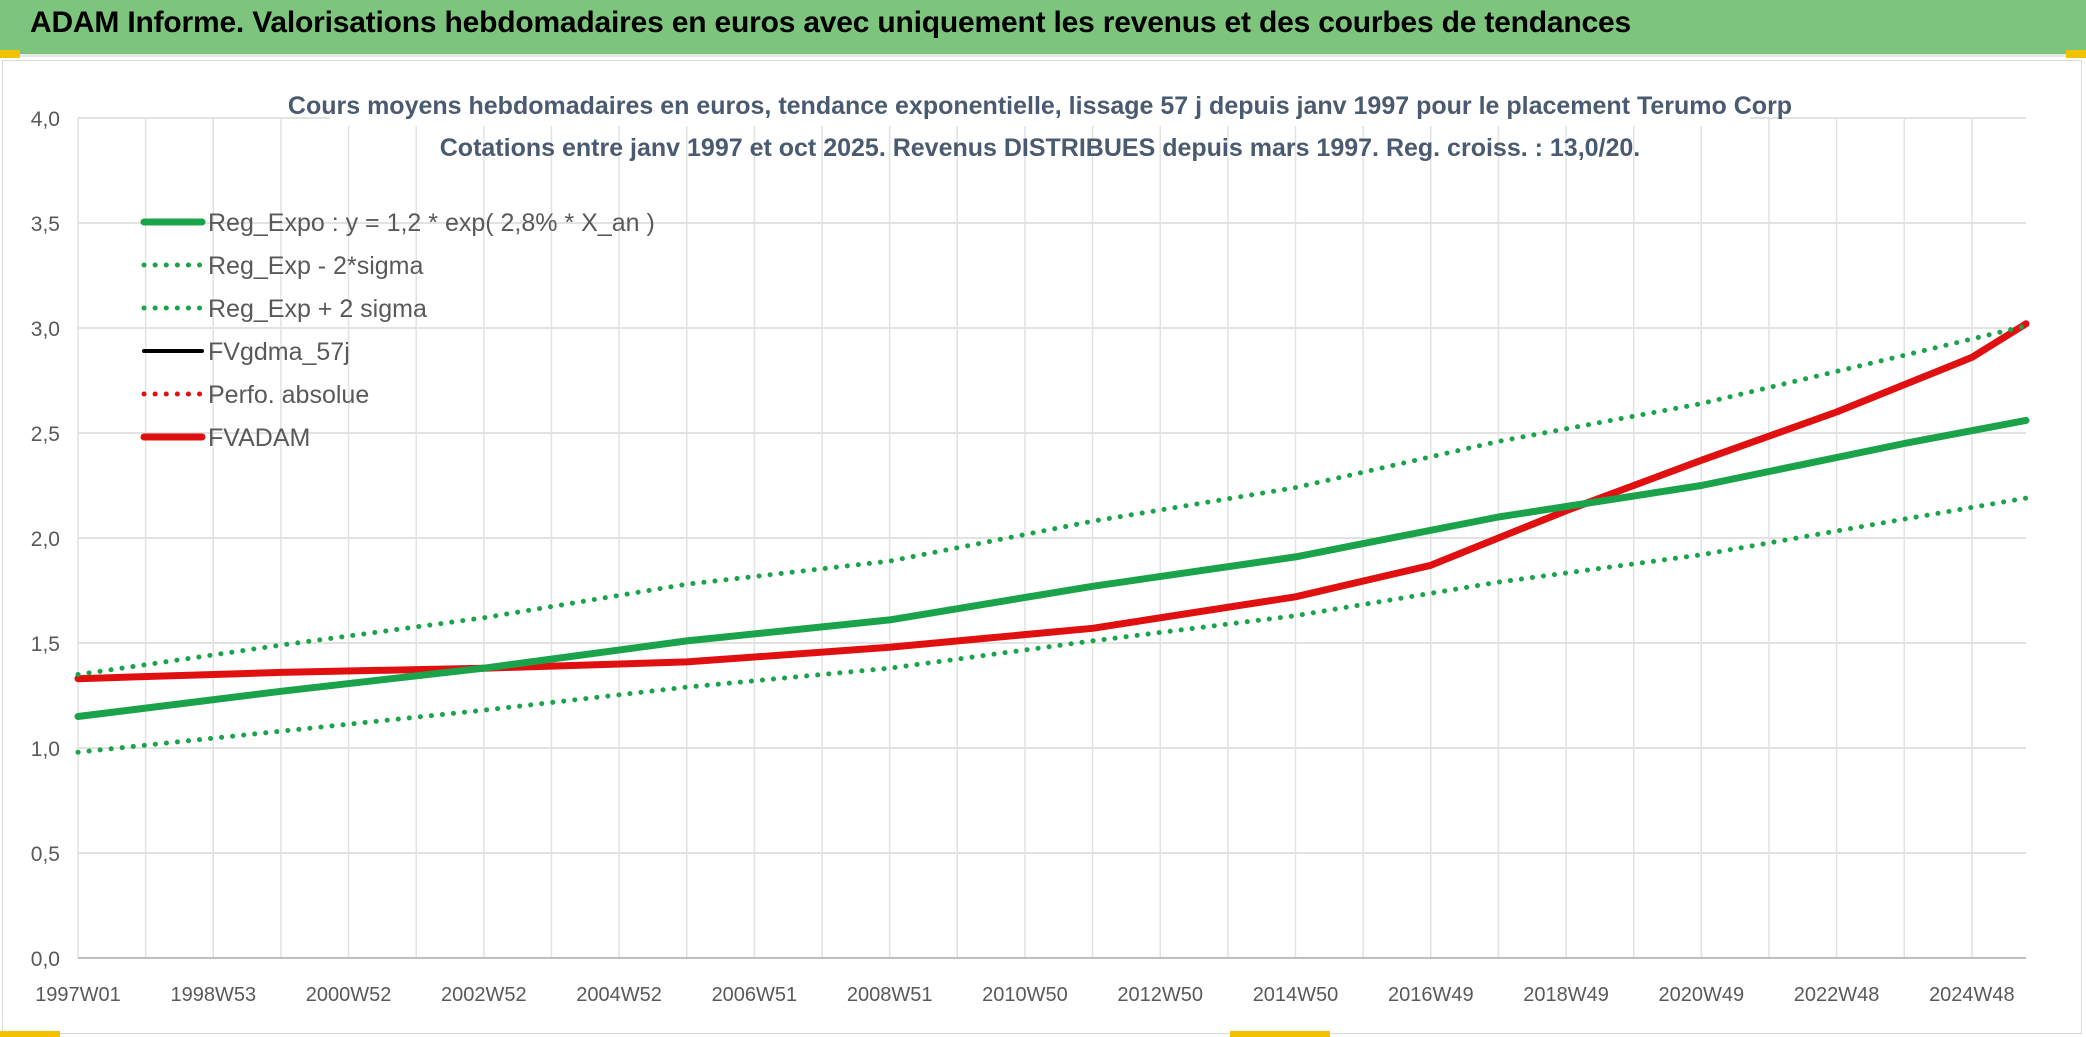  I want to click on x-tick-label: 2010W50, so click(1025, 995).